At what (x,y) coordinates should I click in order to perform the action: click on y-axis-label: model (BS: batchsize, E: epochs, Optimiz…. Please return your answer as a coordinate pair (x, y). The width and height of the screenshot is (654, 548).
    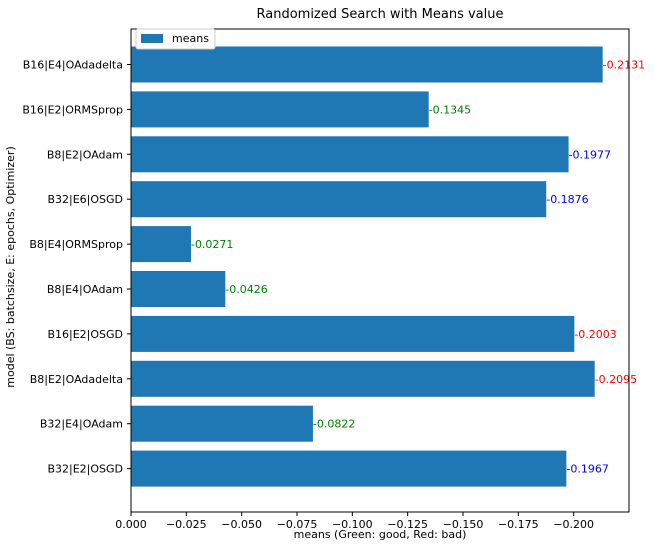
    Looking at the image, I should click on (10, 266).